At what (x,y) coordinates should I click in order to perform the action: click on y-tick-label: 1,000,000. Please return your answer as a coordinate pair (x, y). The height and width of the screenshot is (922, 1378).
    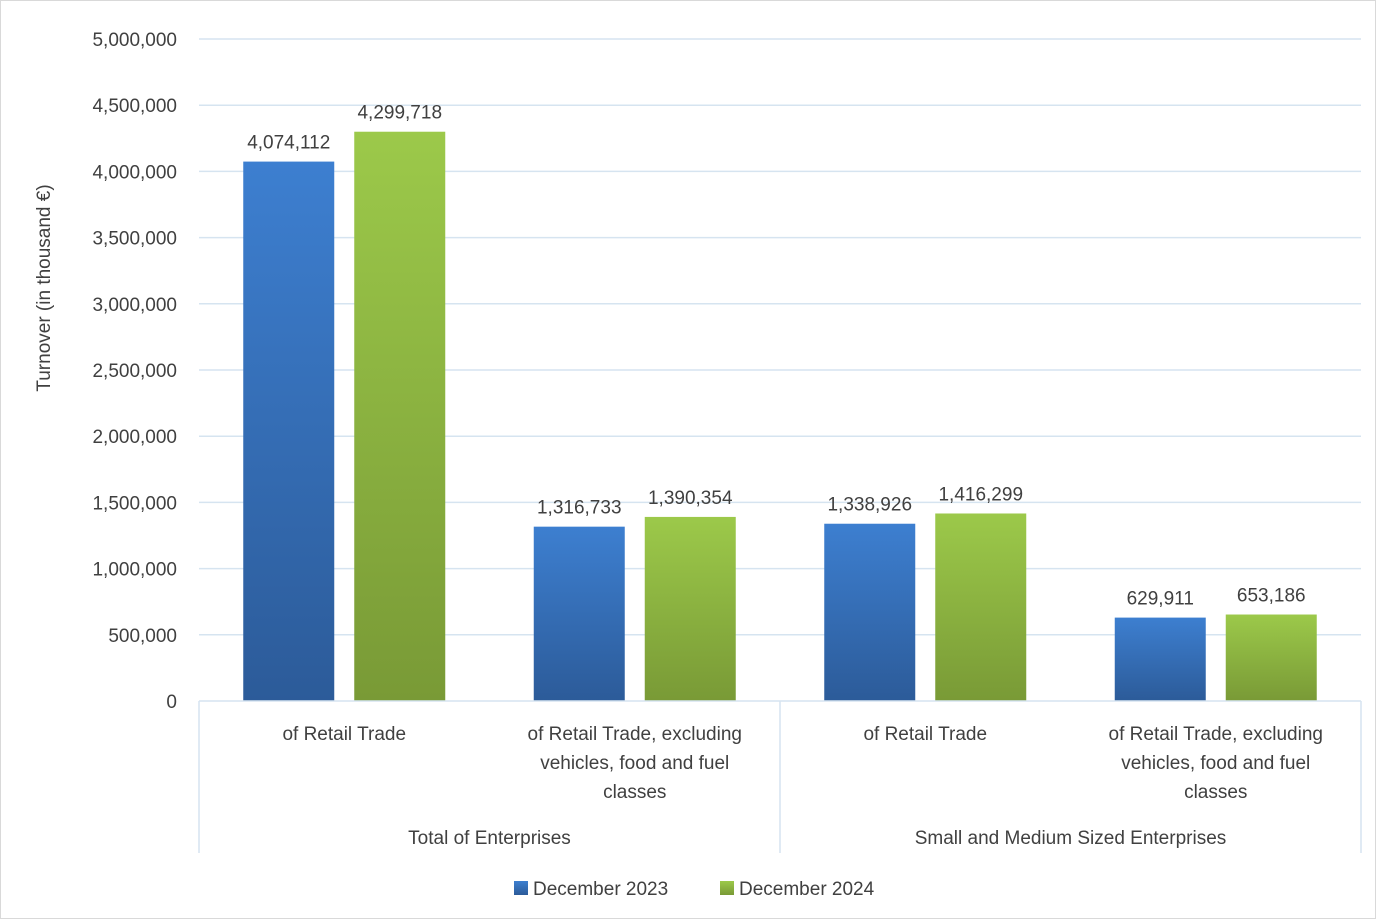
    Looking at the image, I should click on (134, 570).